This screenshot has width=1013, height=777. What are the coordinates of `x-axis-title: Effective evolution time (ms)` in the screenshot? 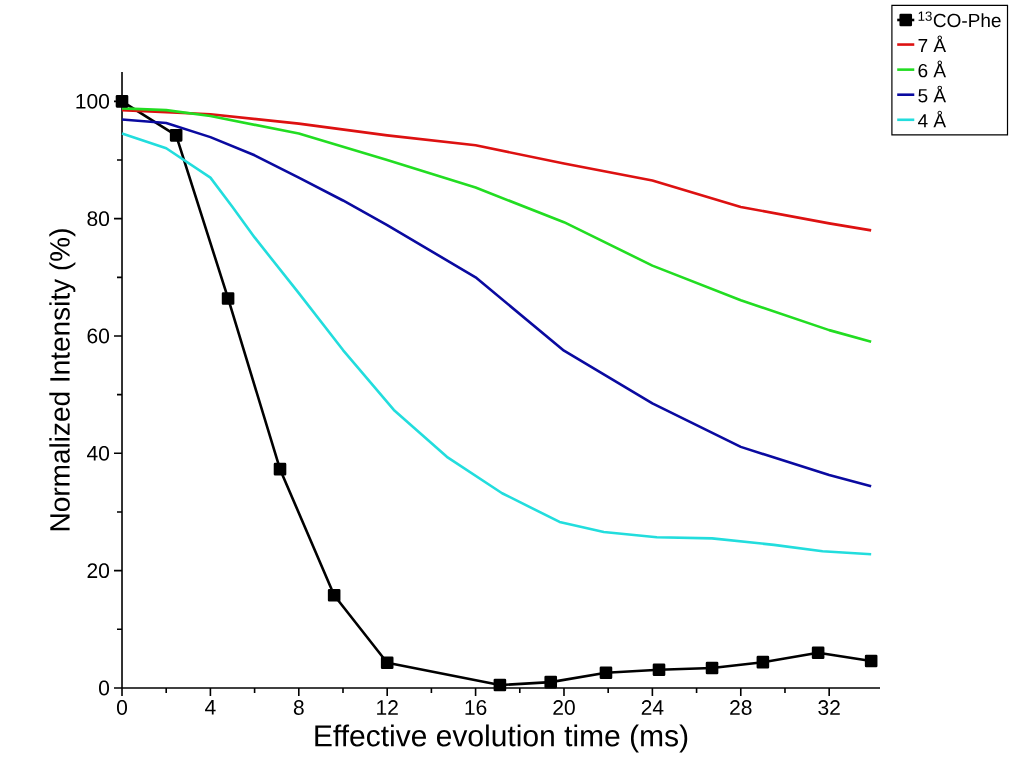 It's located at (501, 738).